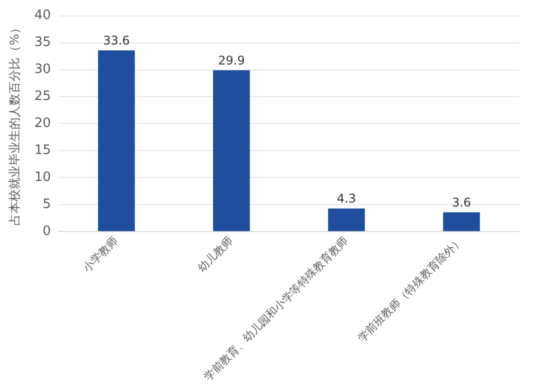 The image size is (549, 391). Describe the element at coordinates (116, 40) in the screenshot. I see `data-label: 33.6` at that location.